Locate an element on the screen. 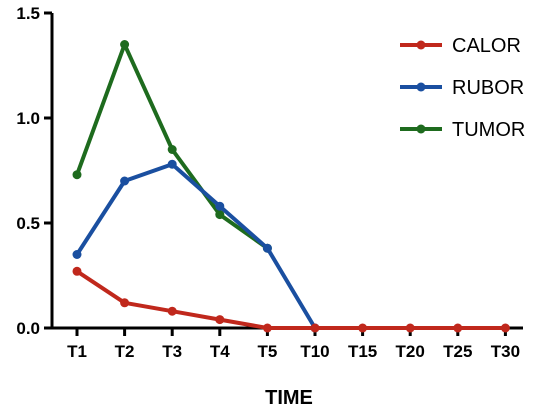 The image size is (550, 410). x-axis: T1 T2 T3 T4 T5 T10 T15 T20 T25 T30 is located at coordinates (286, 343).